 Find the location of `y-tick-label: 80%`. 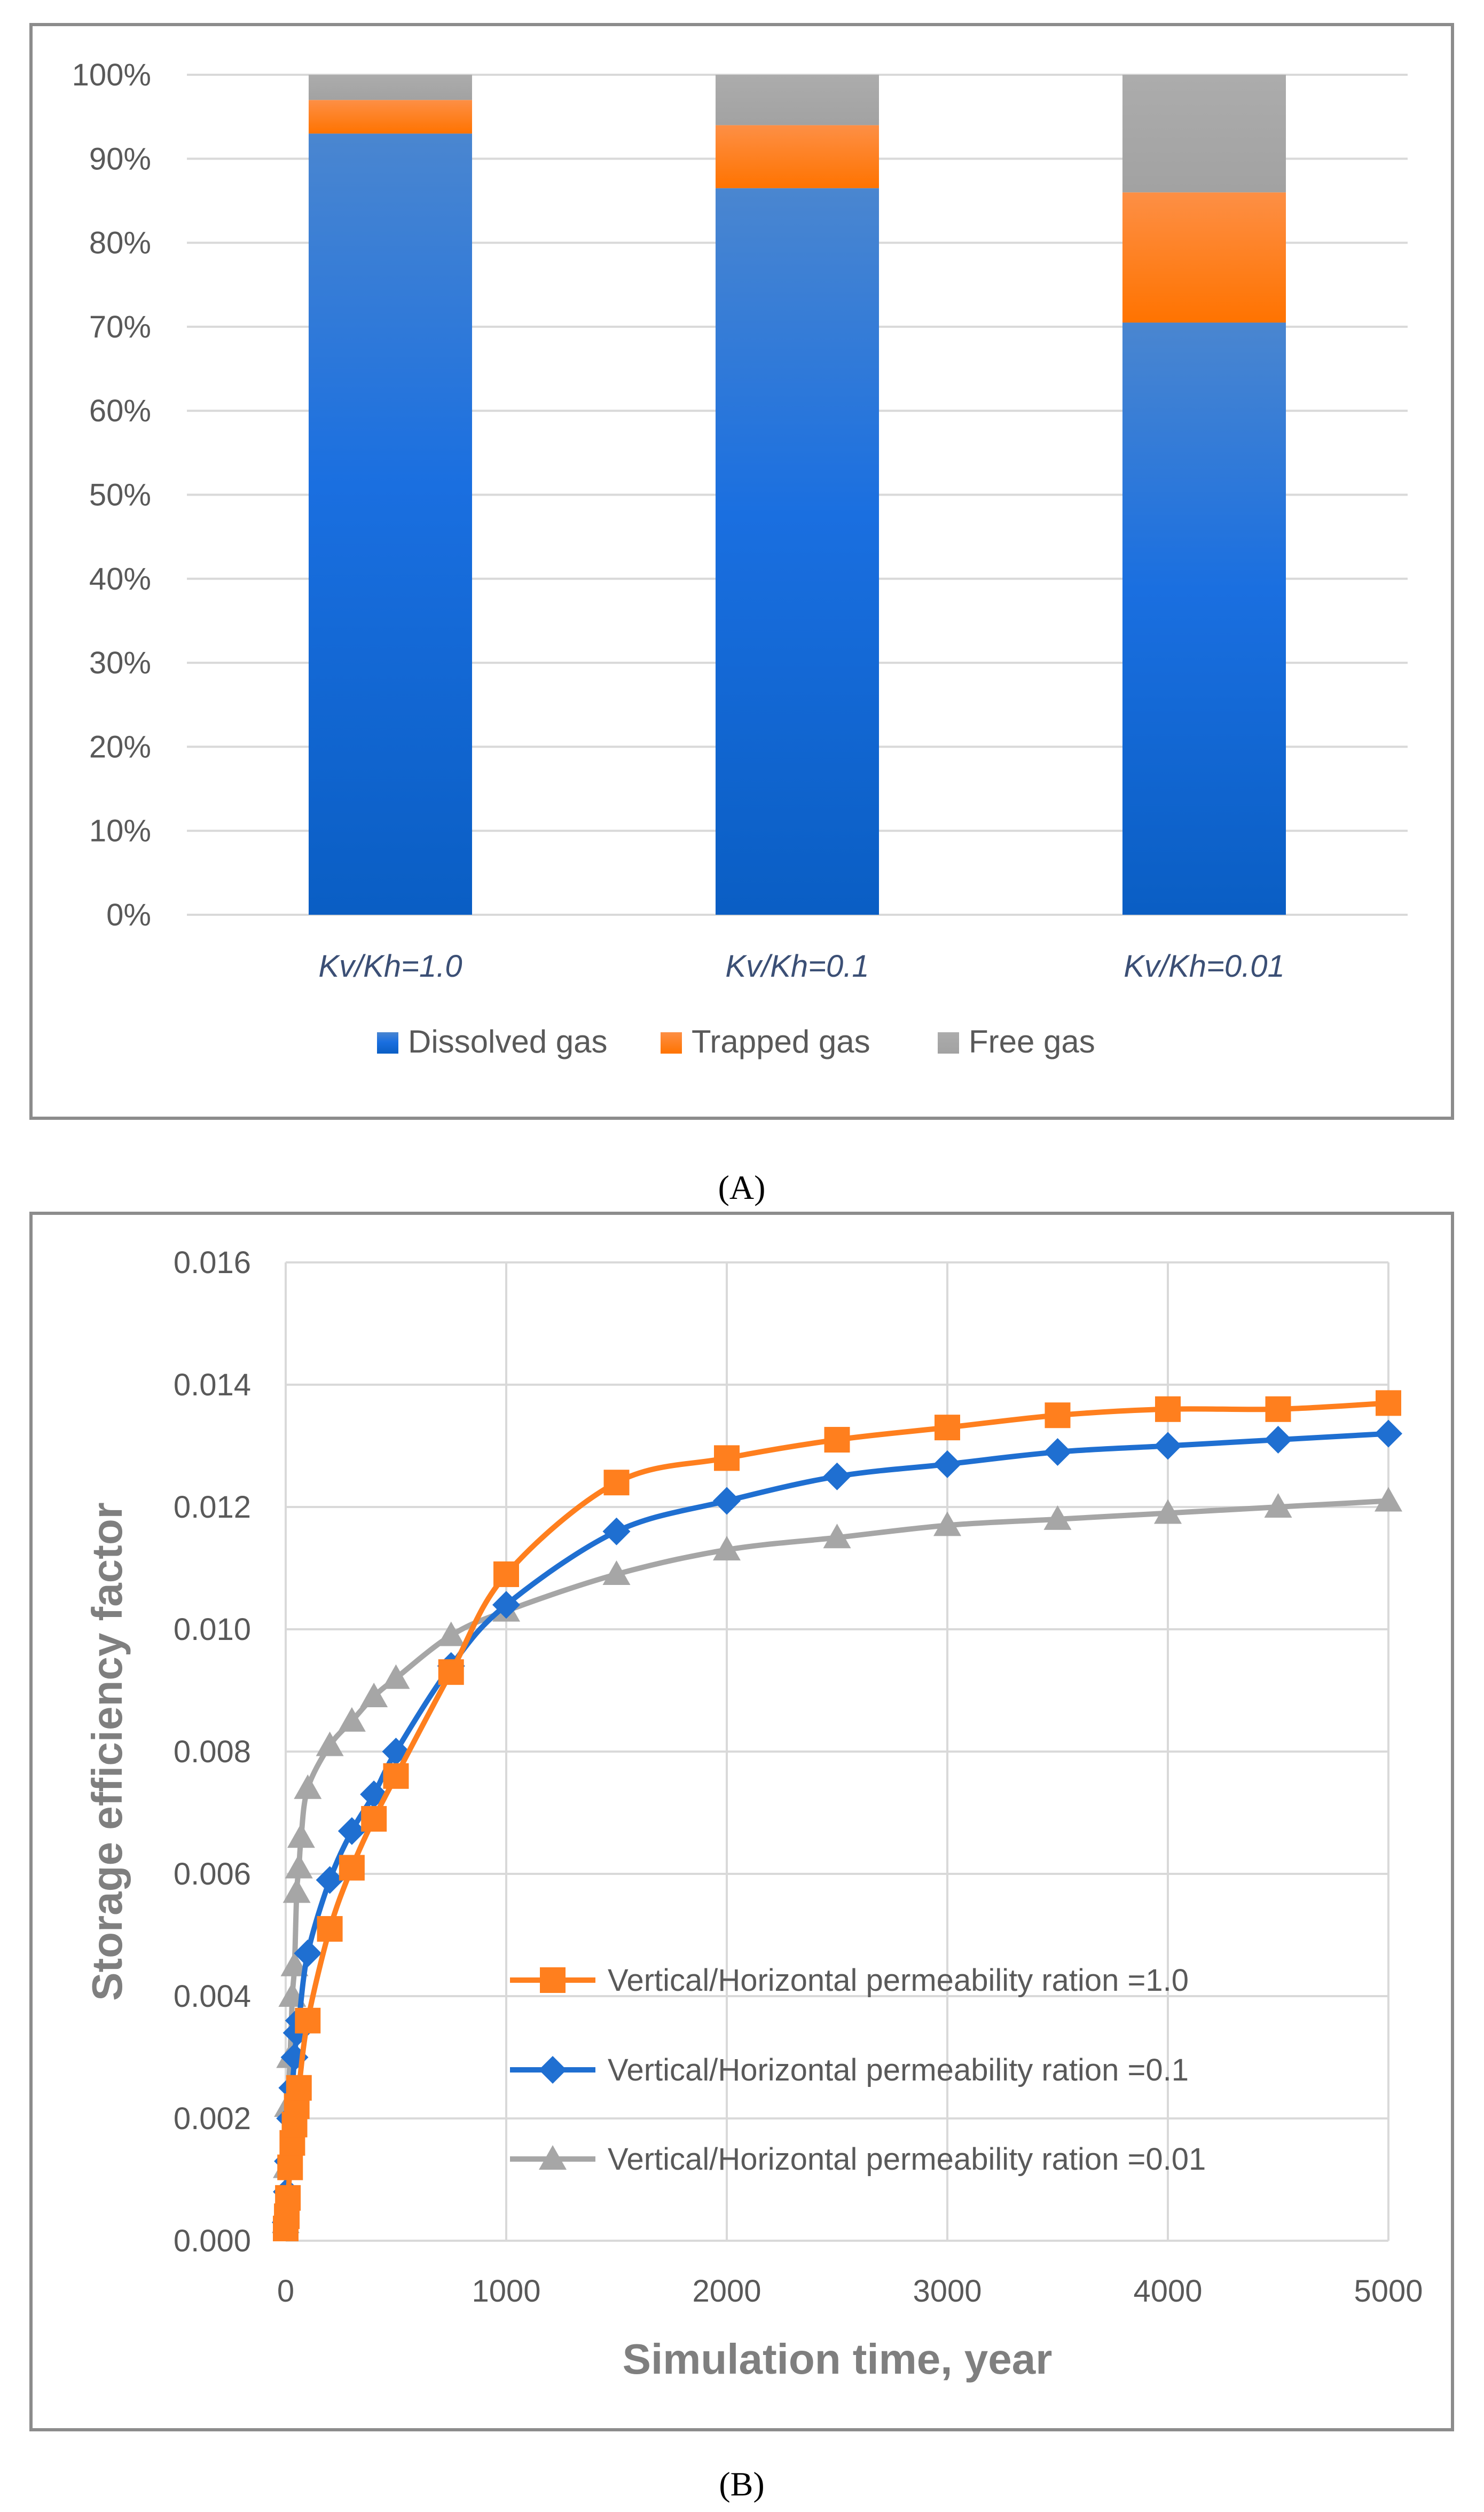

y-tick-label: 80% is located at coordinates (120, 243).